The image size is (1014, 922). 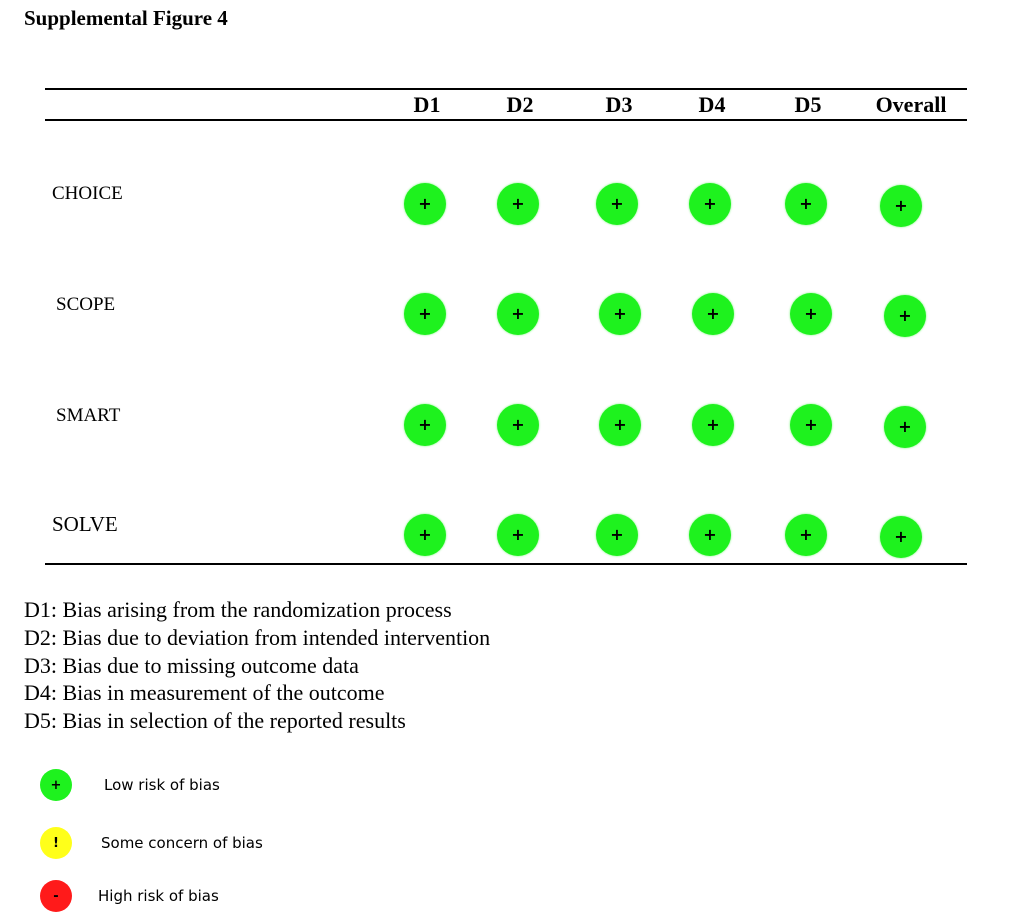 I want to click on judgement-scope-d4: +, so click(x=713, y=314).